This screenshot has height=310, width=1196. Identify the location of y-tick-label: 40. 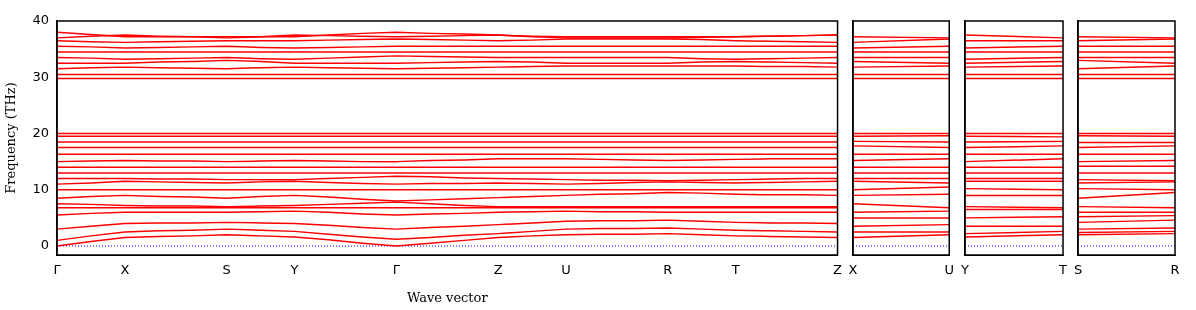
(40, 20).